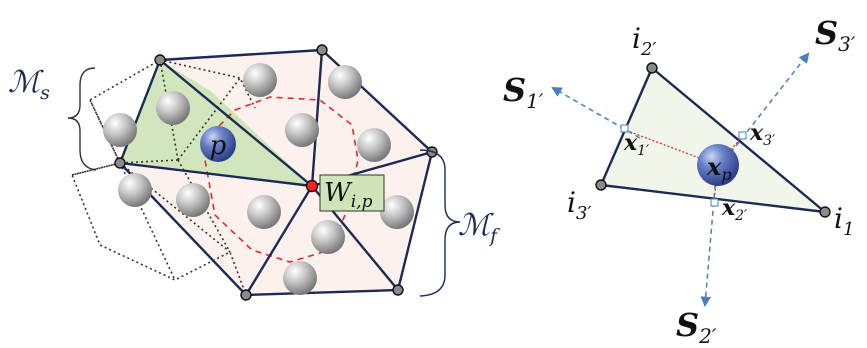 This screenshot has width=867, height=348. Describe the element at coordinates (596, 112) in the screenshot. I see `s1-arrow` at that location.